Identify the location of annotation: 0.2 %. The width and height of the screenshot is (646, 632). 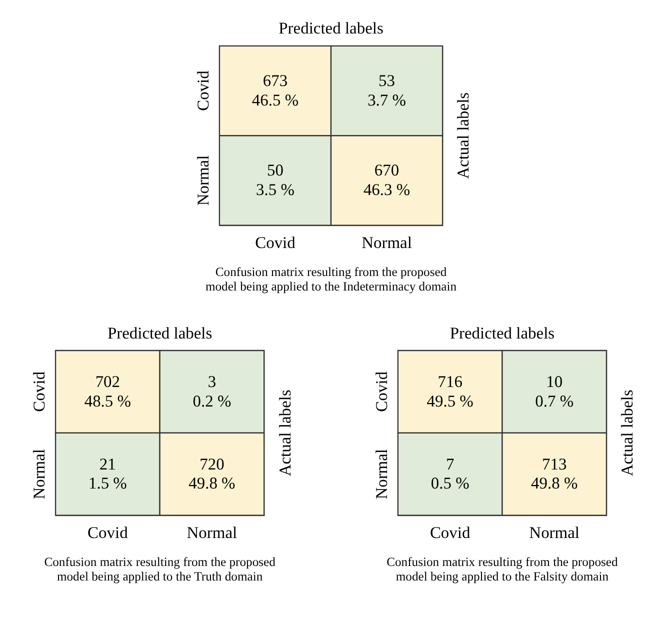
(212, 400).